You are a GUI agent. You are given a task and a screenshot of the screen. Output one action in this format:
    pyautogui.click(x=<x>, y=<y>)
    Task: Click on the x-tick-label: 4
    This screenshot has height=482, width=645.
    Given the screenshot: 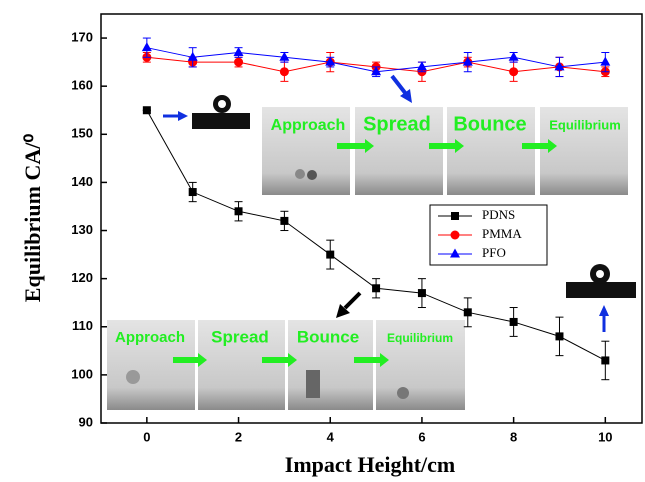 What is the action you would take?
    pyautogui.click(x=331, y=436)
    